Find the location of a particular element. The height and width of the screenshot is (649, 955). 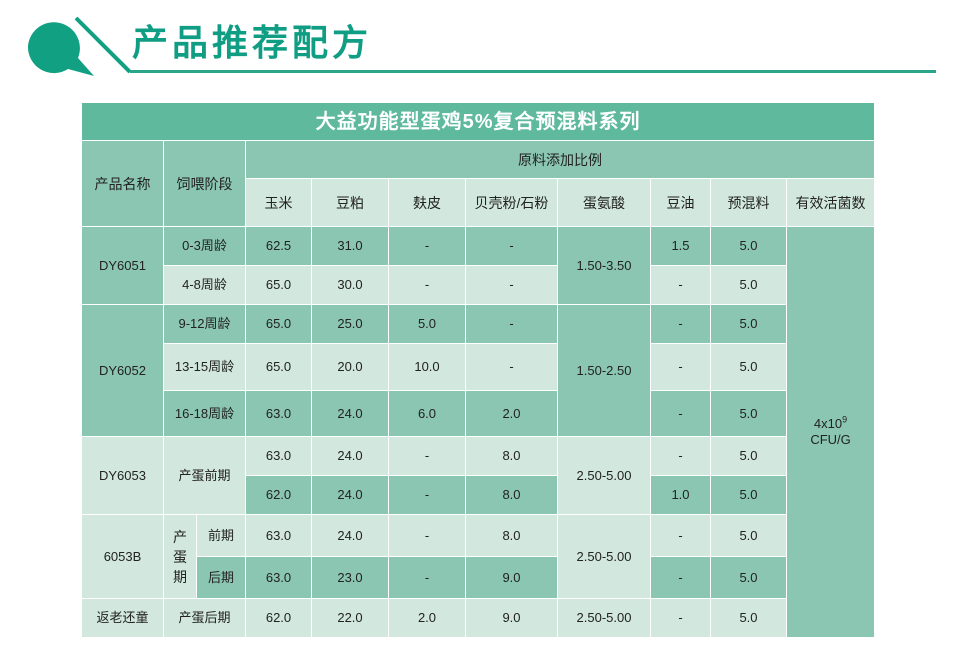

bacteria-count-exponent: 9 is located at coordinates (845, 419).